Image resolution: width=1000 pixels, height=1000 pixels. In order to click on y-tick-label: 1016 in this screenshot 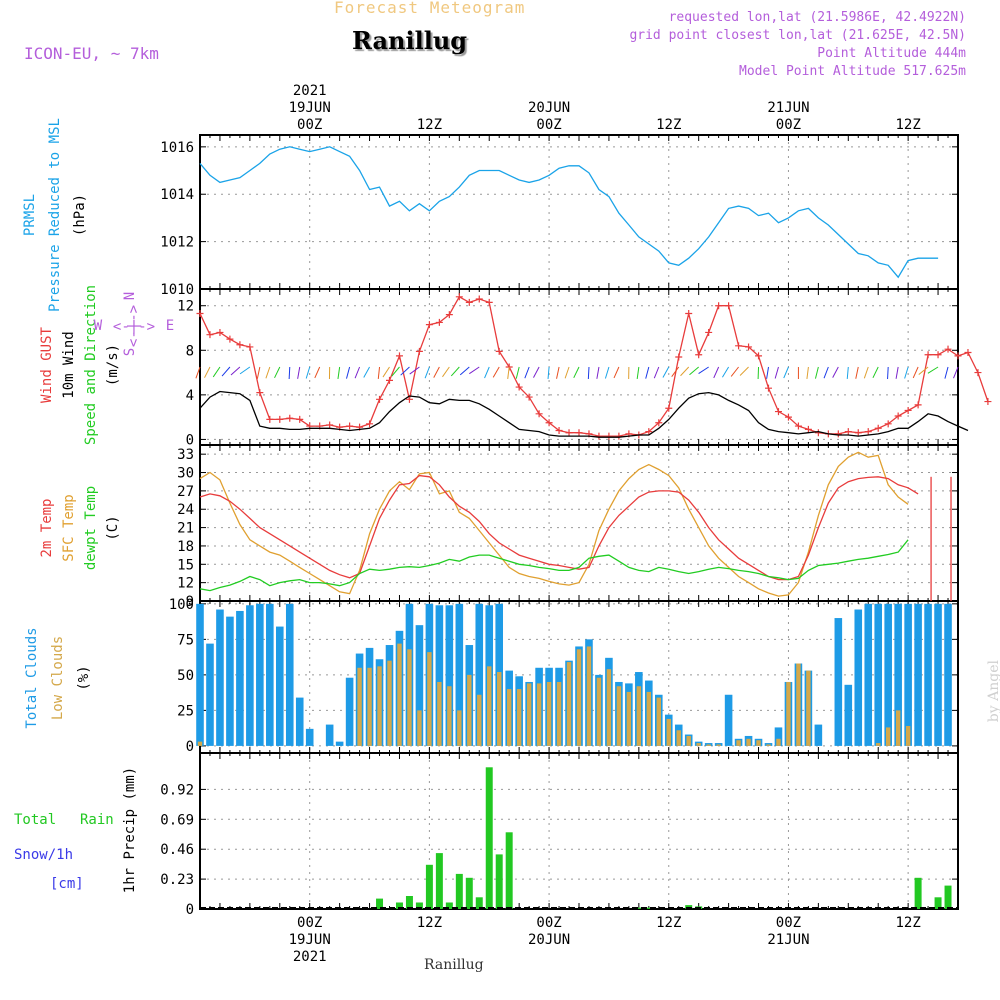, I will do `click(177, 148)`.